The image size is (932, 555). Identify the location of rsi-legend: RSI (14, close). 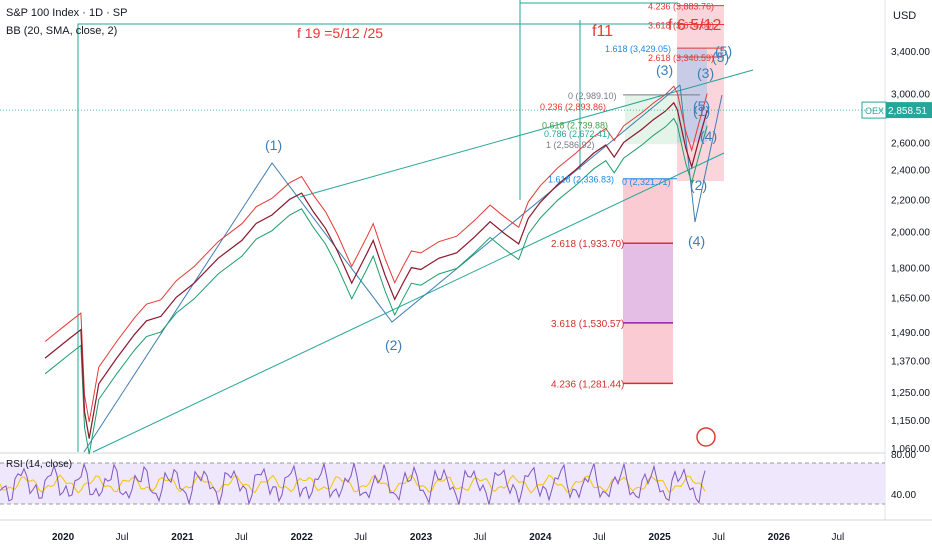
(39, 464).